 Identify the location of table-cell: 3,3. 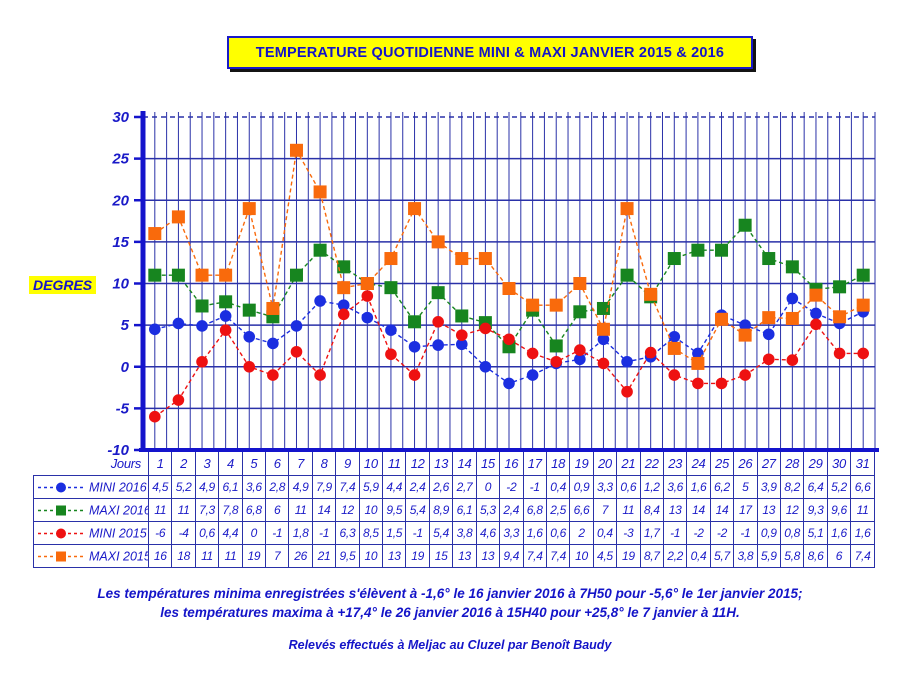
(605, 487).